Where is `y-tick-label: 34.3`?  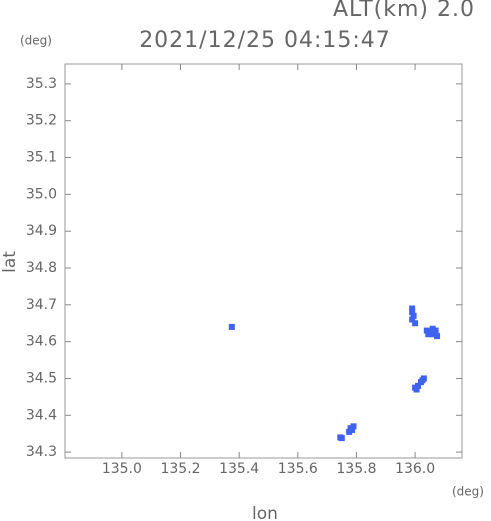 y-tick-label: 34.3 is located at coordinates (41, 452).